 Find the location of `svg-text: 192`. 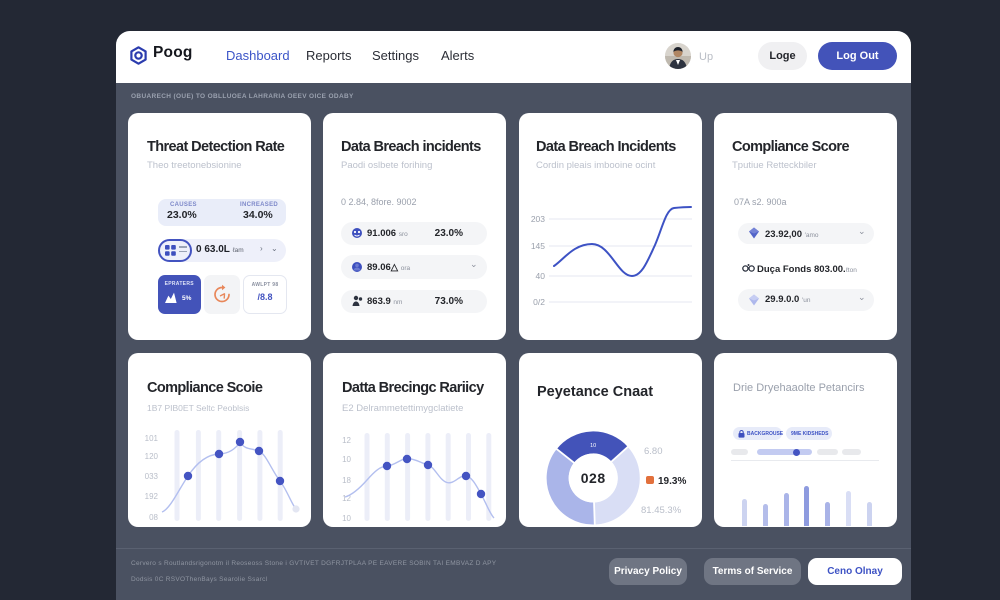

svg-text: 192 is located at coordinates (152, 496).